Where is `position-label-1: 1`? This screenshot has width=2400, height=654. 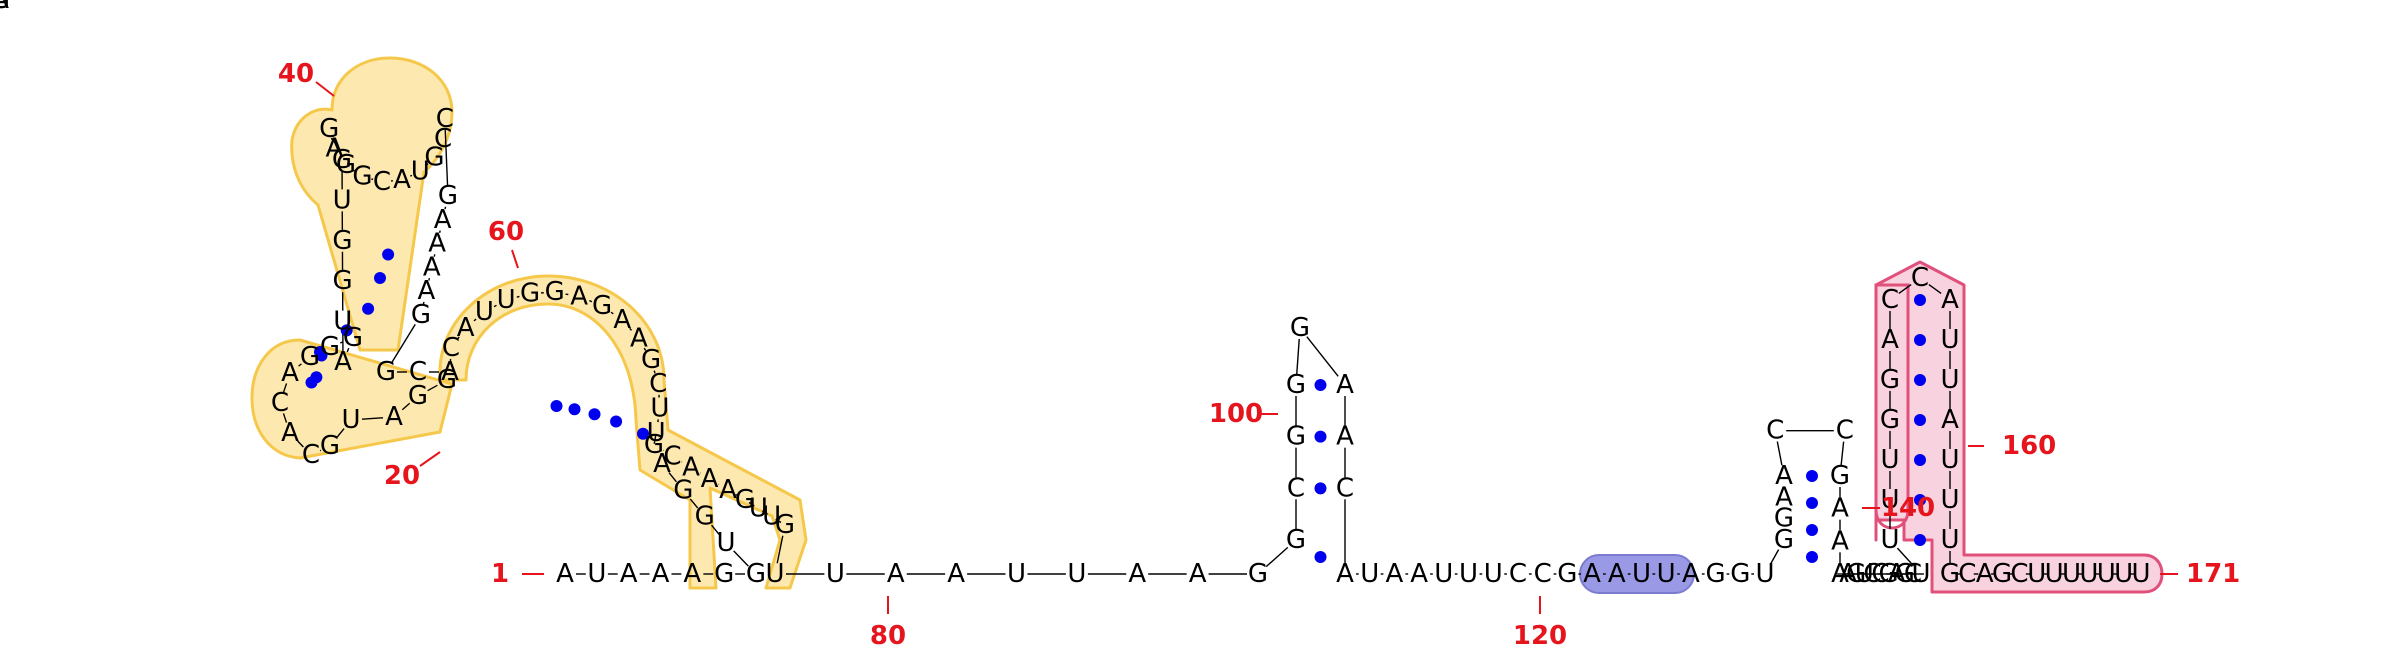
position-label-1: 1 is located at coordinates (500, 574).